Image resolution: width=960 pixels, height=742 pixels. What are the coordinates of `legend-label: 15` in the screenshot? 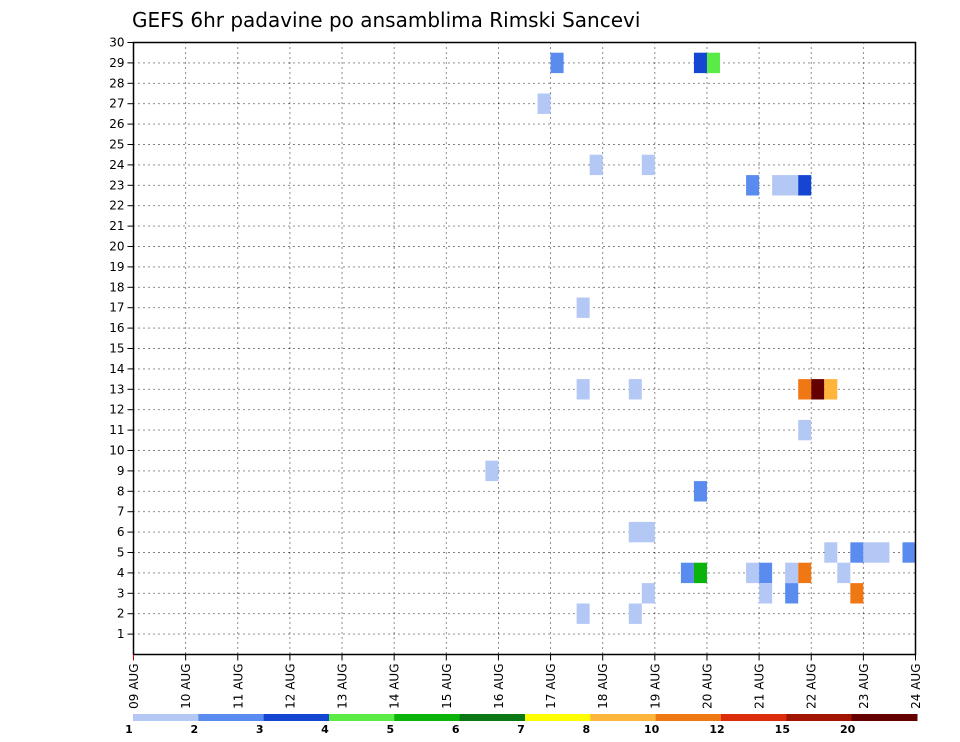 It's located at (782, 729).